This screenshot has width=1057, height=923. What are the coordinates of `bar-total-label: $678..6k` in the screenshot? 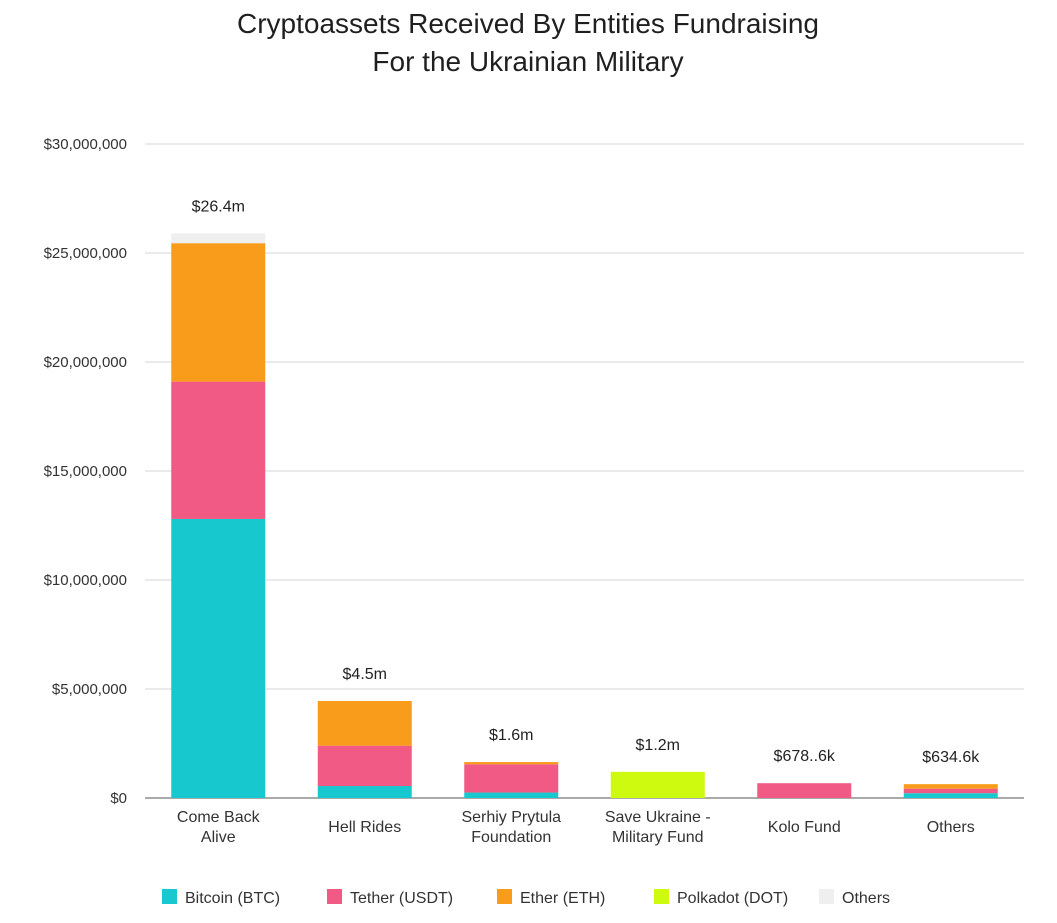 It's located at (805, 756).